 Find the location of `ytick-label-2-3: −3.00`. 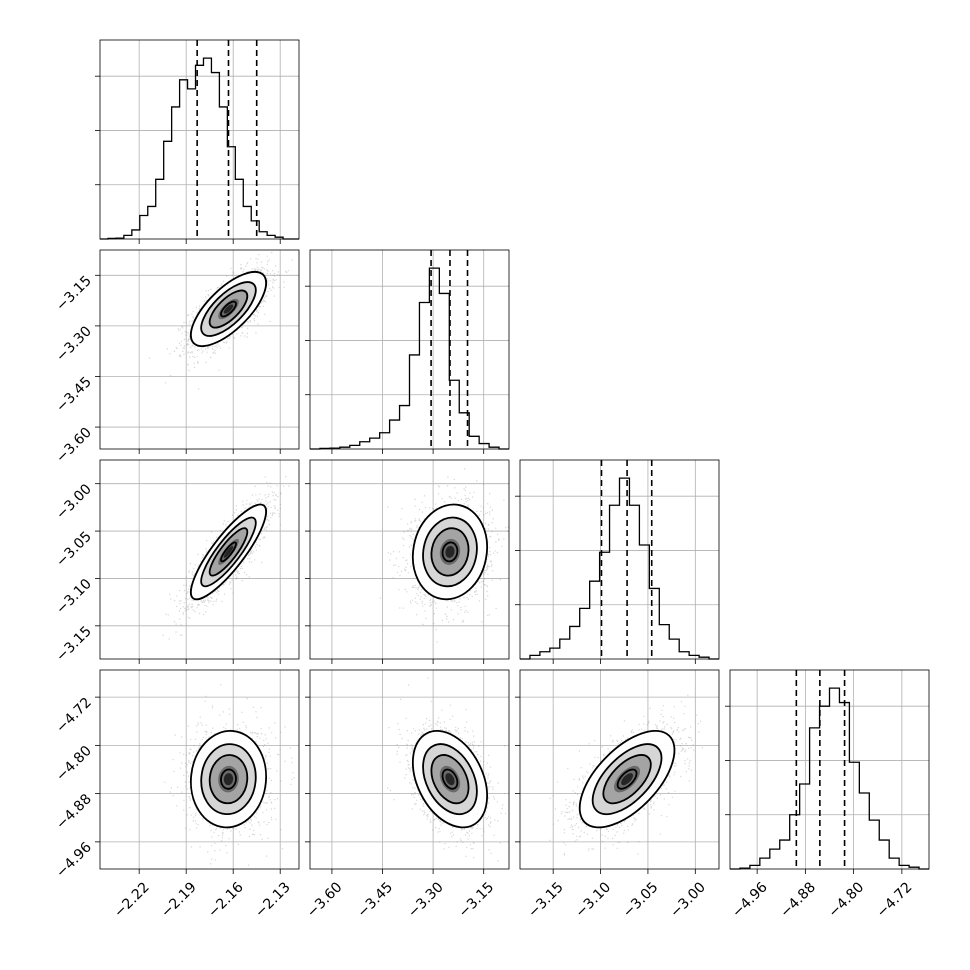

ytick-label-2-3: −3.00 is located at coordinates (74, 502).